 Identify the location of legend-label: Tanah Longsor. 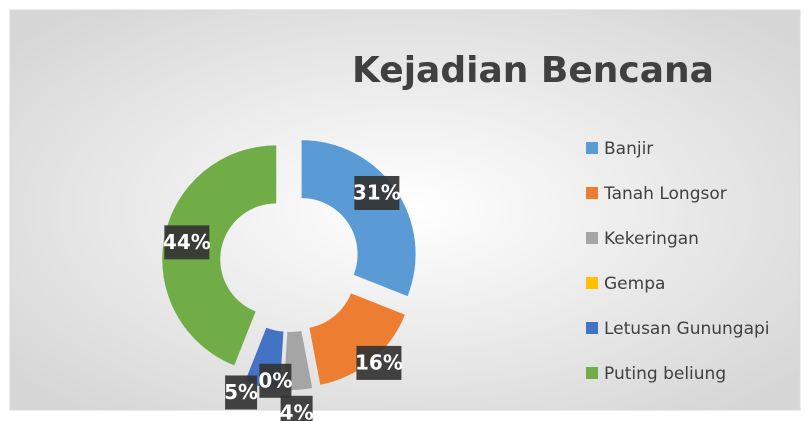
(665, 194).